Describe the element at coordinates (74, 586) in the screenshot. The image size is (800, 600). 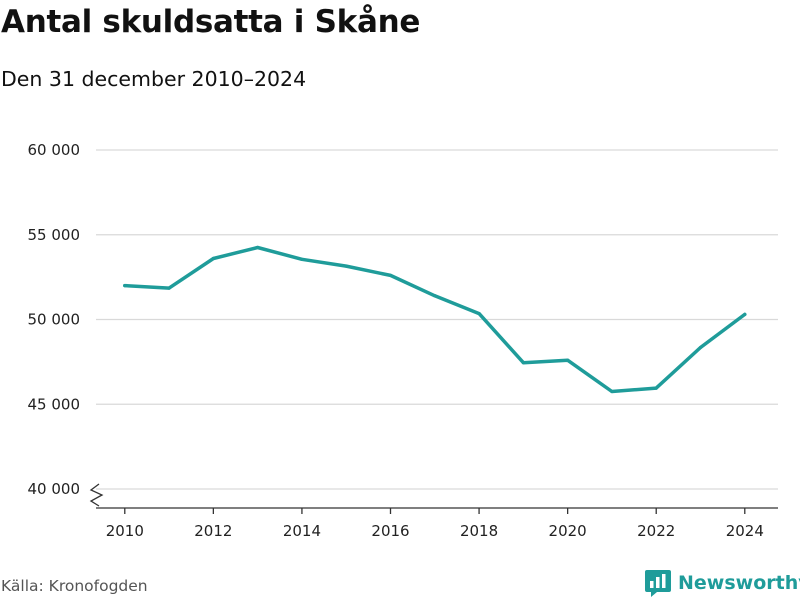
I see `source-note: Källa: Kronofogden` at that location.